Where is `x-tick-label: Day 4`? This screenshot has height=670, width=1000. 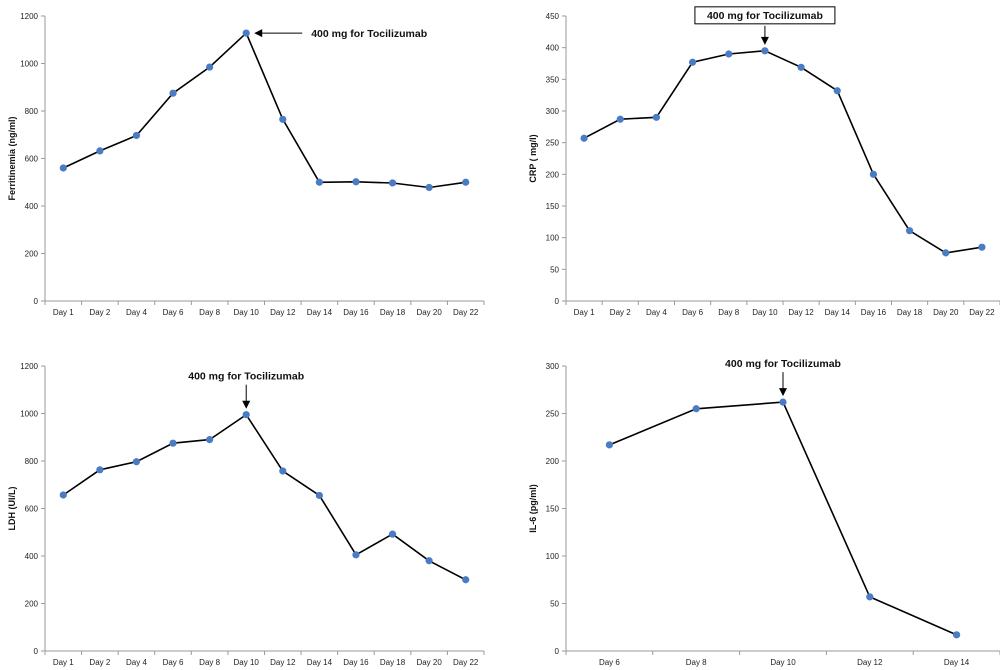 x-tick-label: Day 4 is located at coordinates (656, 312).